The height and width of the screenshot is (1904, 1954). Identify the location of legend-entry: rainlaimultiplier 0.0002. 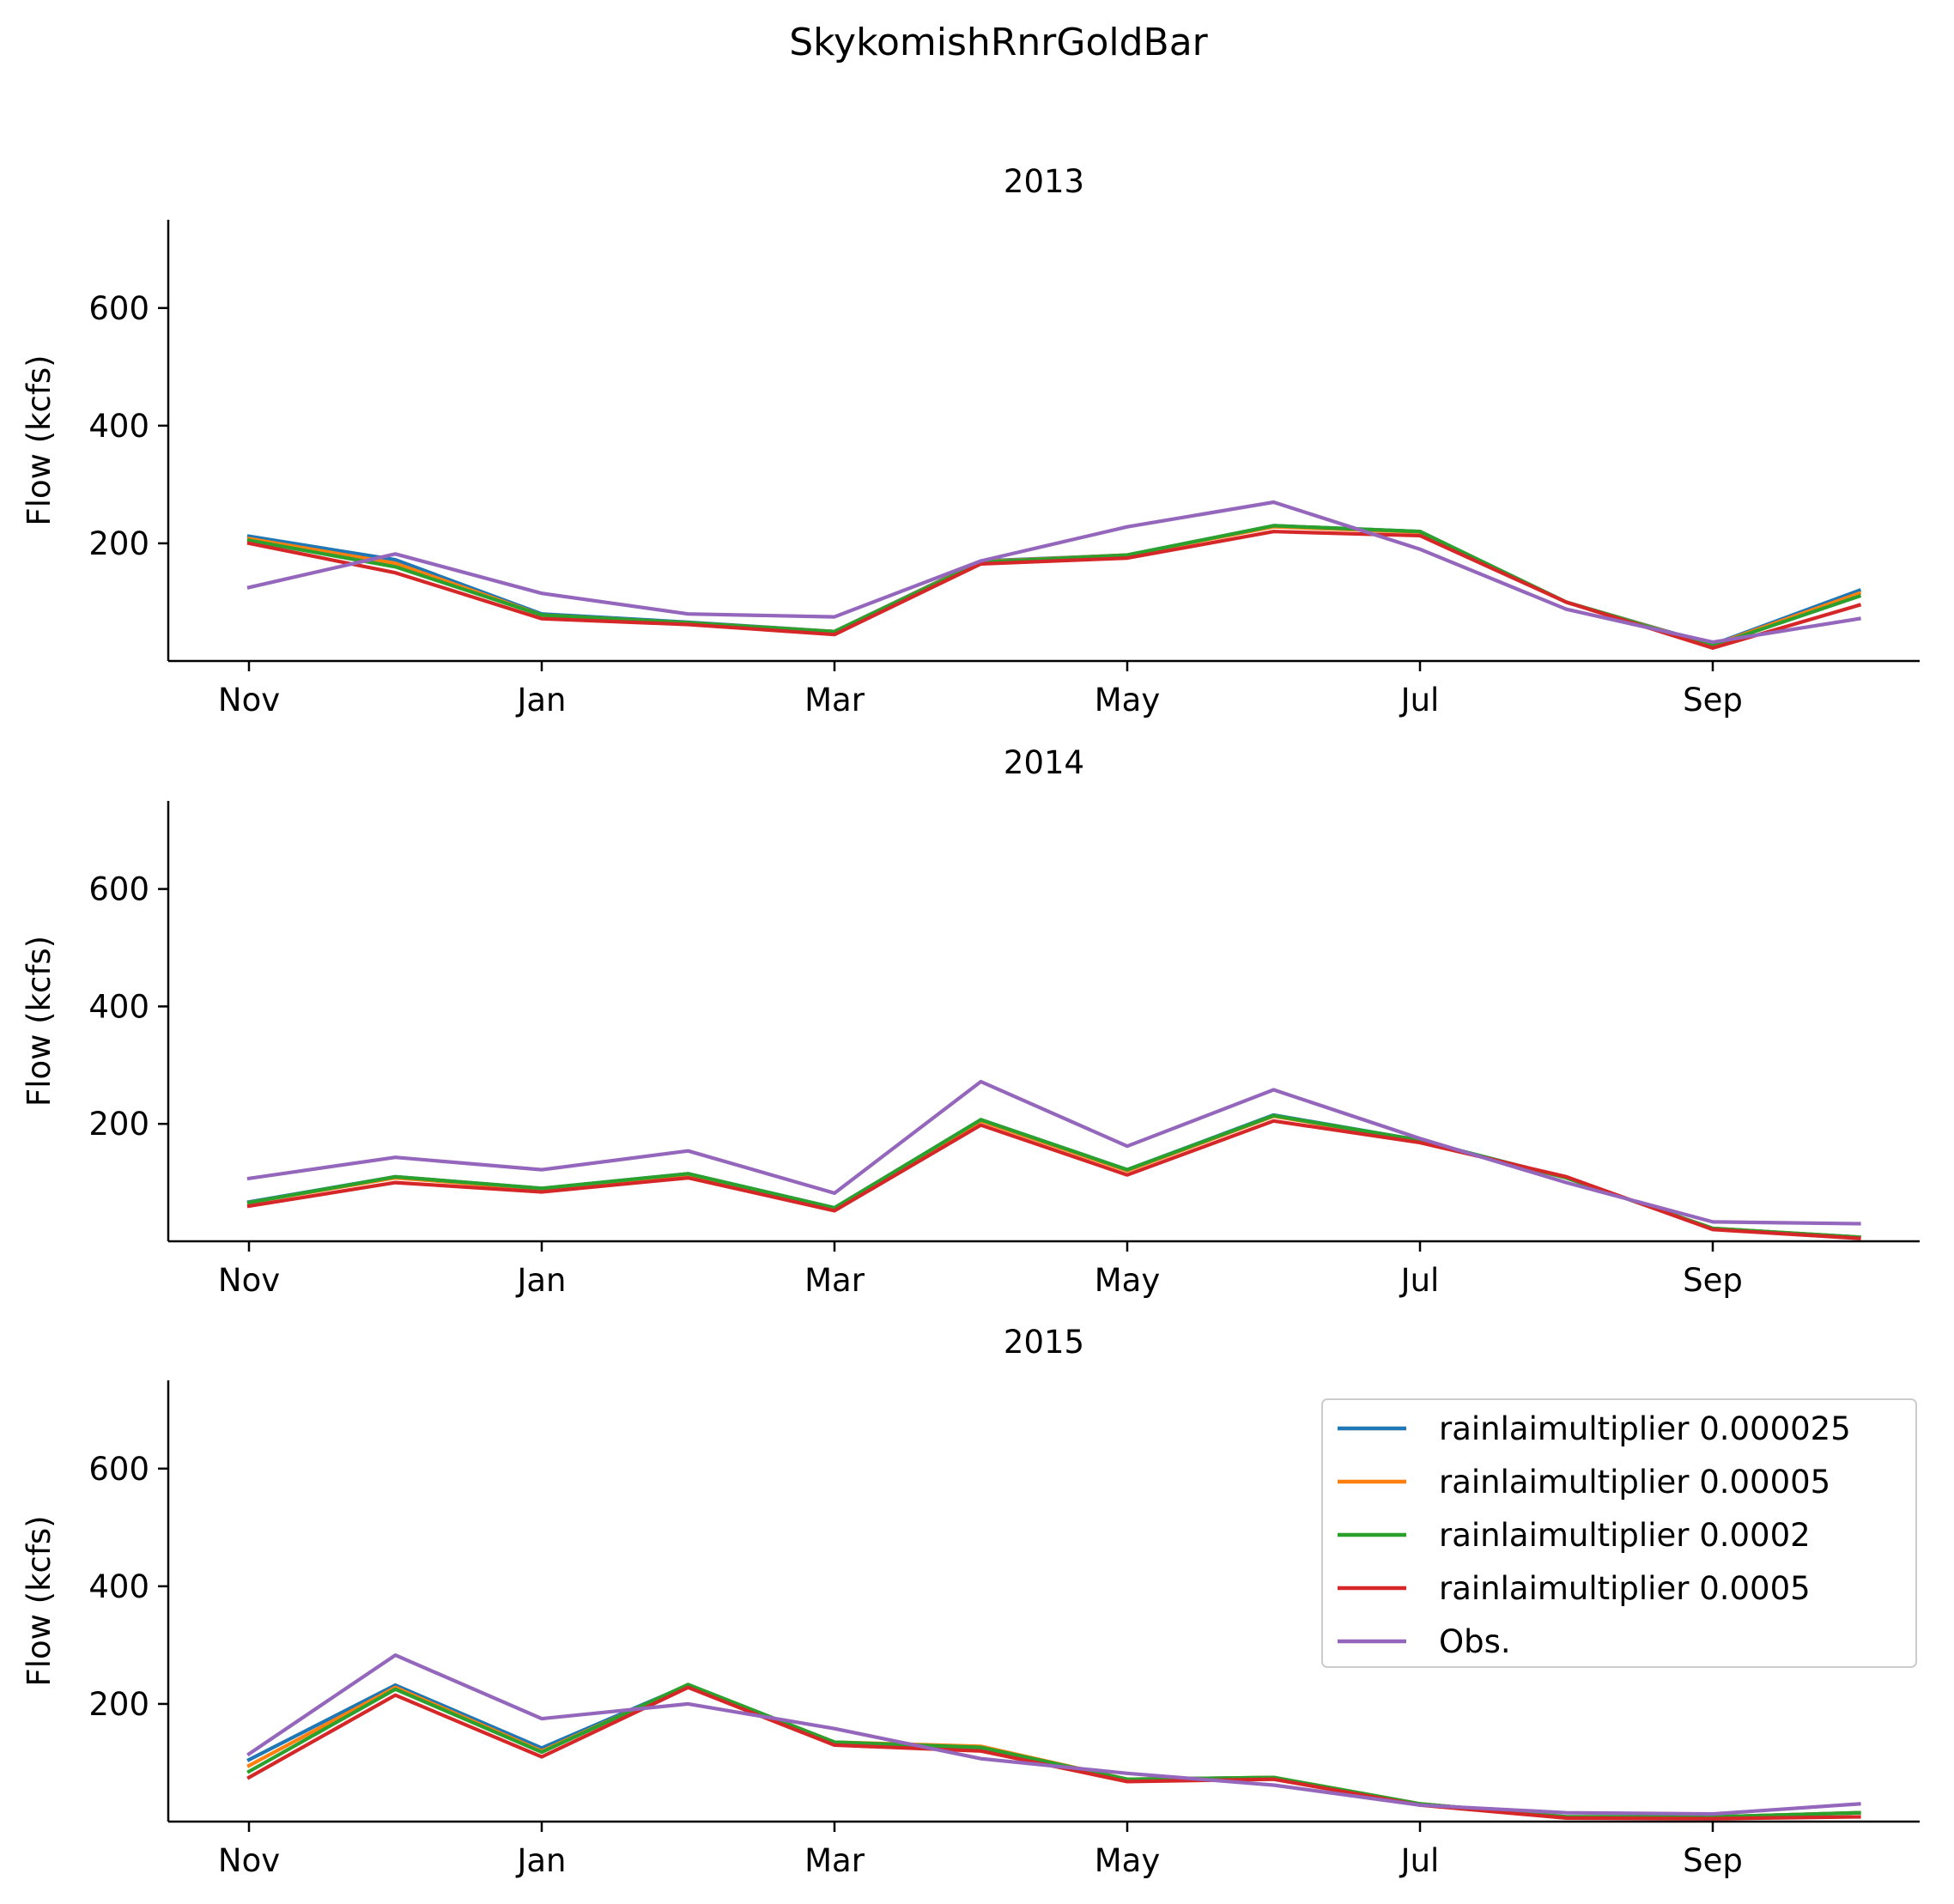
(1625, 1536).